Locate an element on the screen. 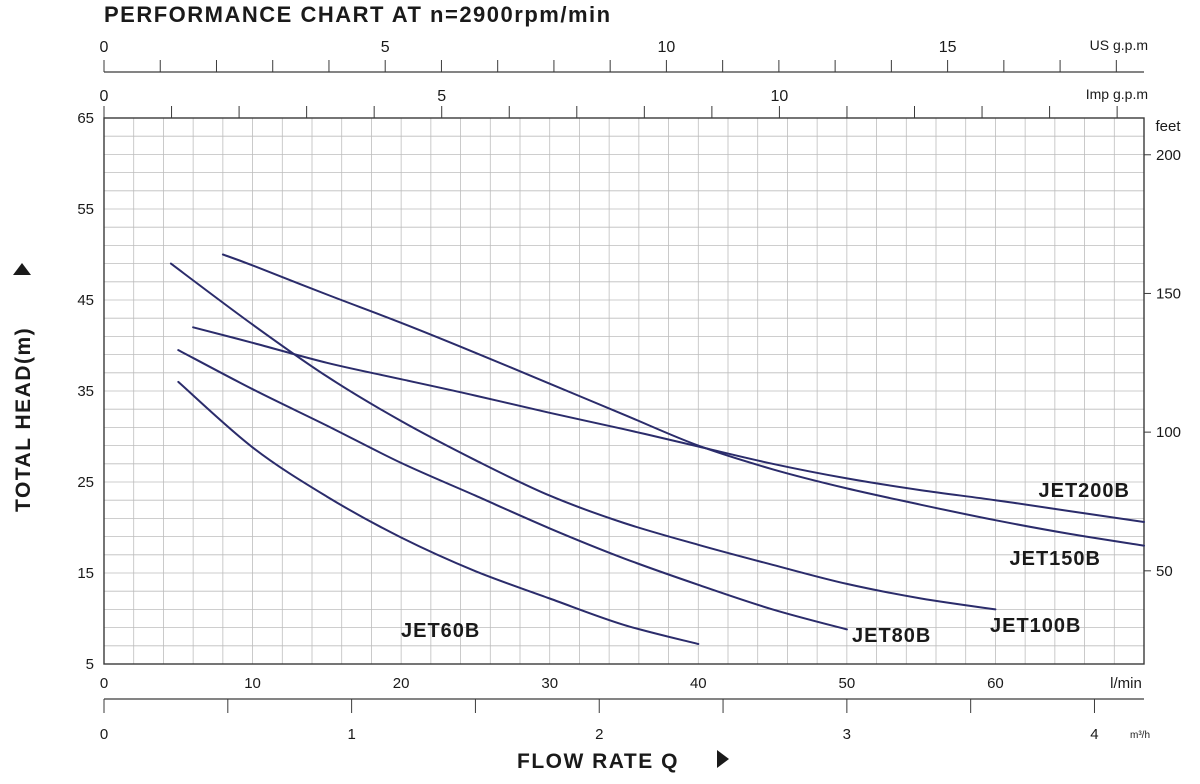 The width and height of the screenshot is (1200, 784). y-tick-label: 55 is located at coordinates (85, 209).